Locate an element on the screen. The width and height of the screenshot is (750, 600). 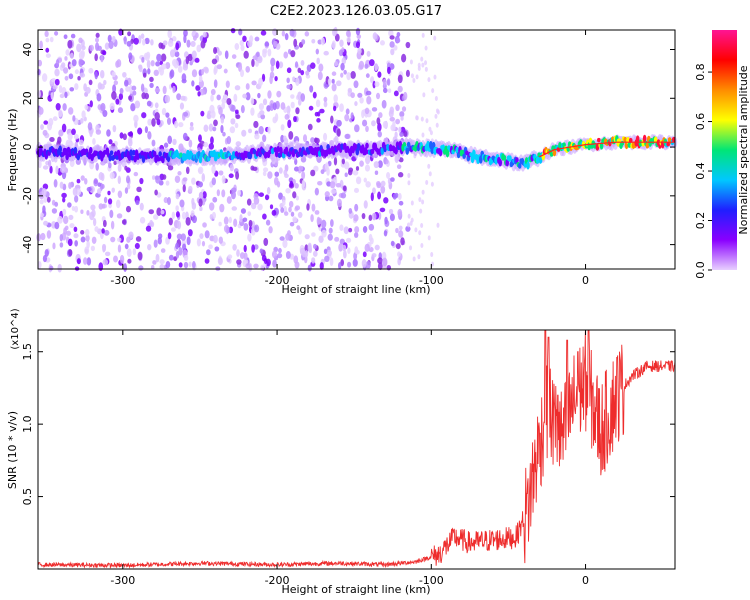
colorbar-tick-label: 0.2 is located at coordinates (700, 221).